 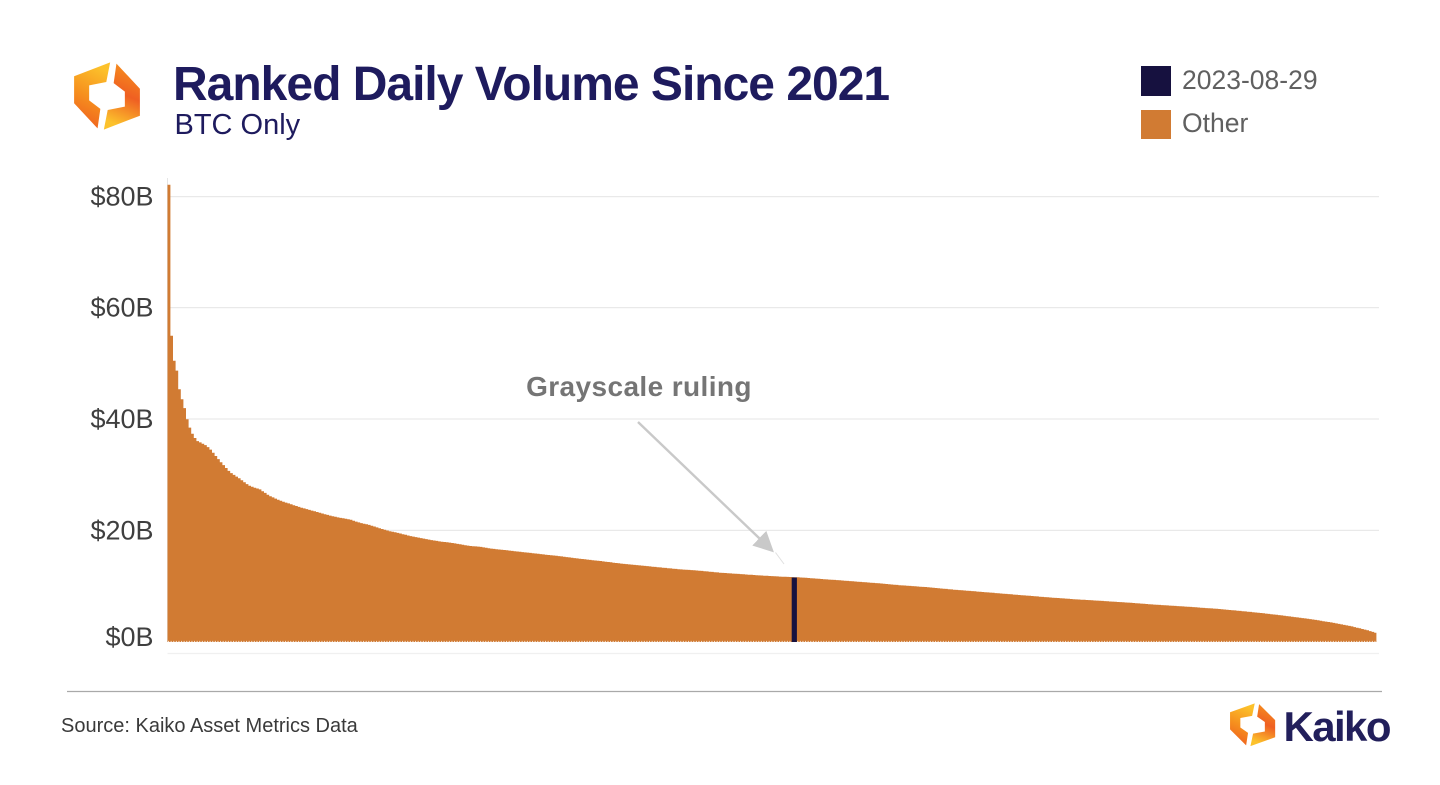 What do you see at coordinates (121, 308) in the screenshot?
I see `svg-text: $60B` at bounding box center [121, 308].